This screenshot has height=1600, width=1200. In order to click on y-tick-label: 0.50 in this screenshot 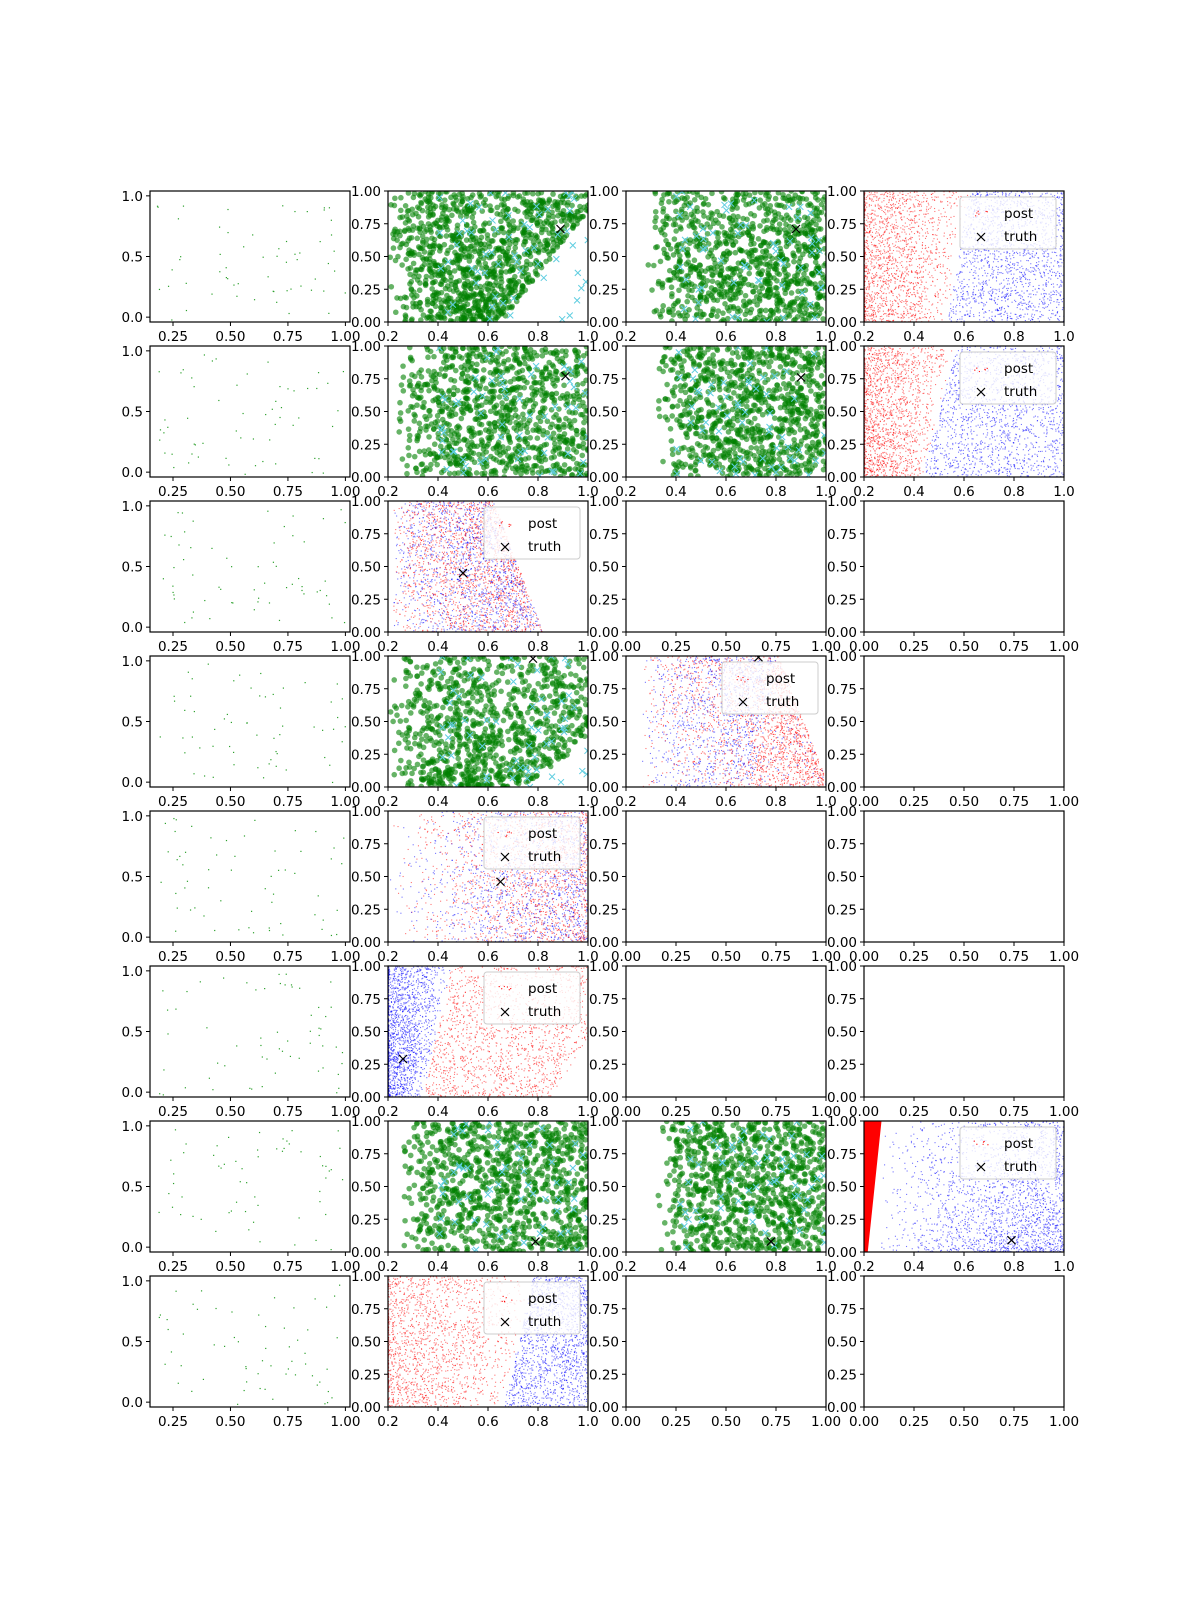, I will do `click(842, 258)`.